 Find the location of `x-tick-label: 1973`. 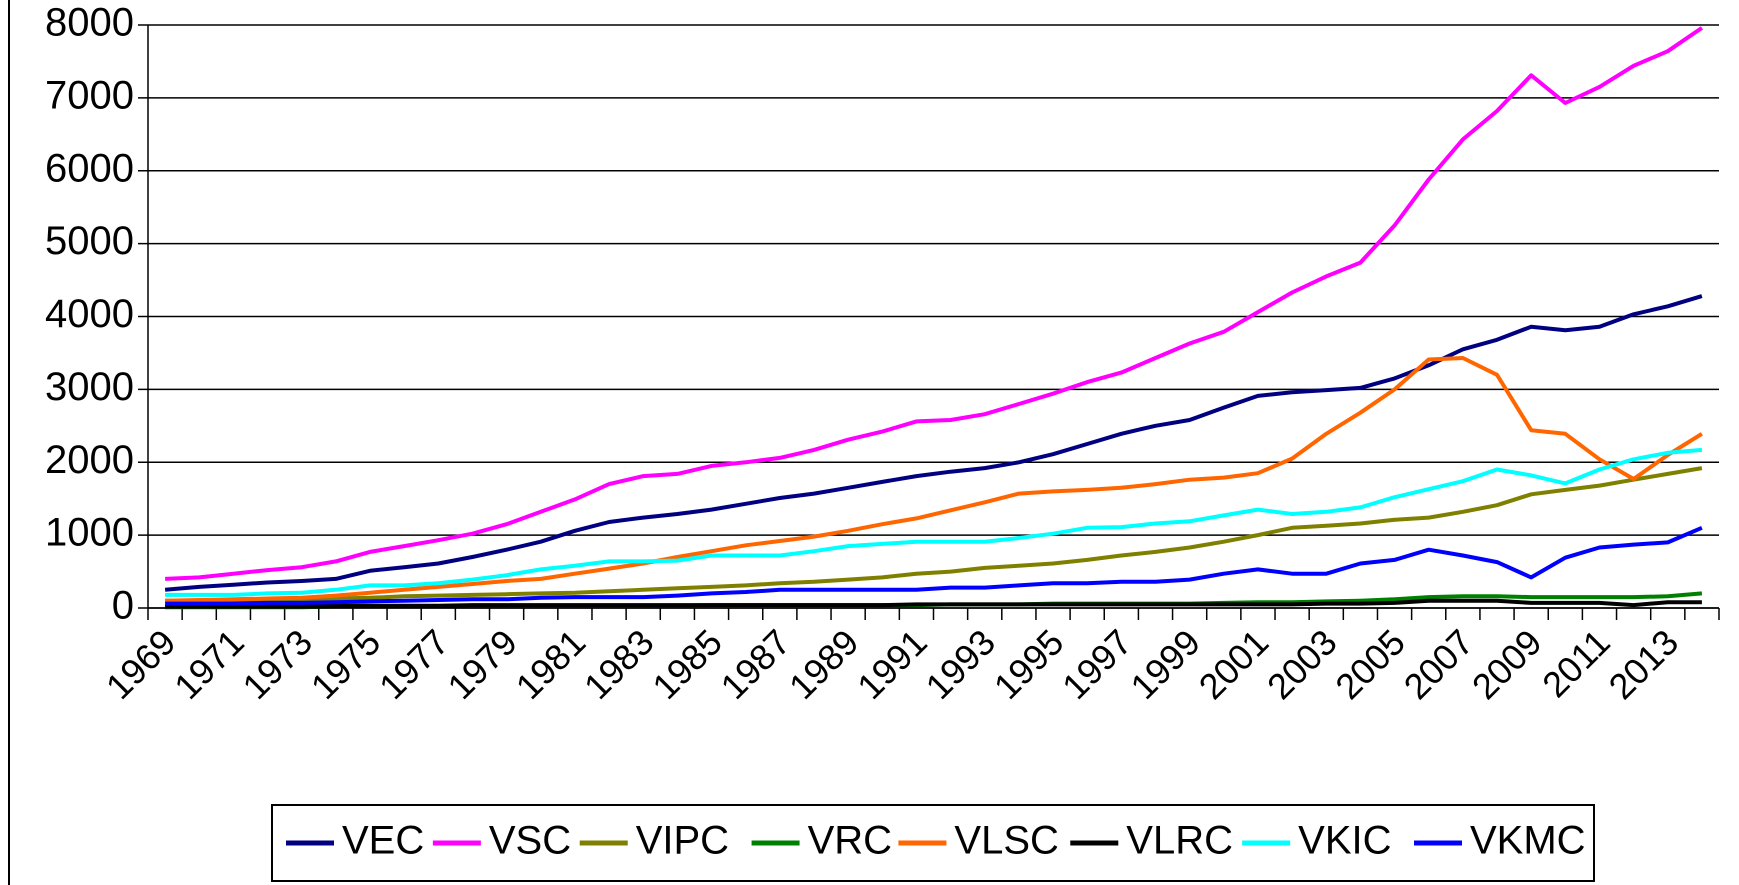

x-tick-label: 1973 is located at coordinates (277, 664).